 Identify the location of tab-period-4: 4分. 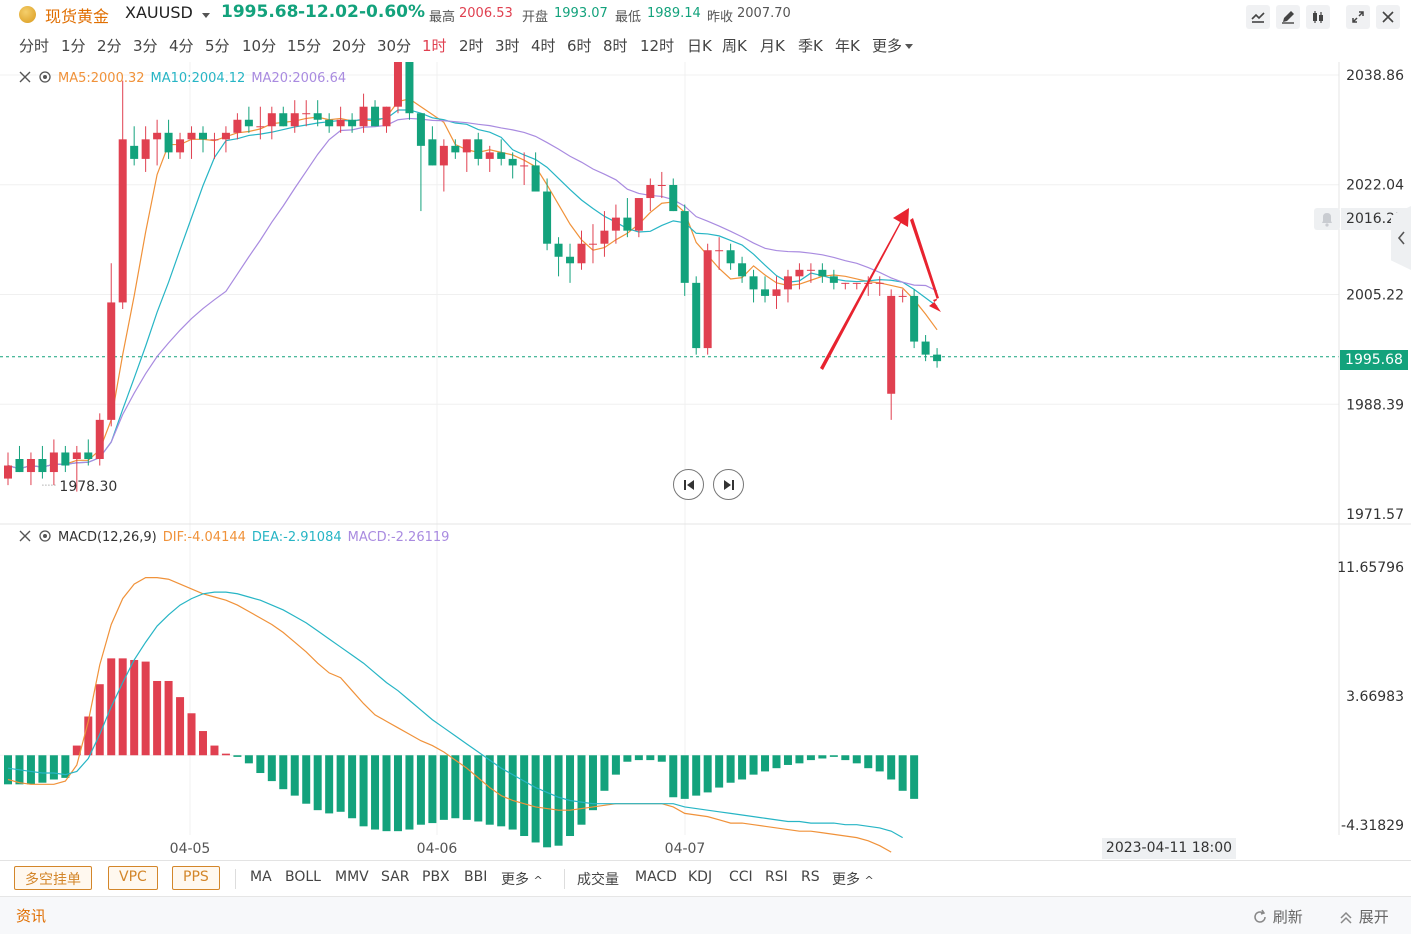
(181, 46).